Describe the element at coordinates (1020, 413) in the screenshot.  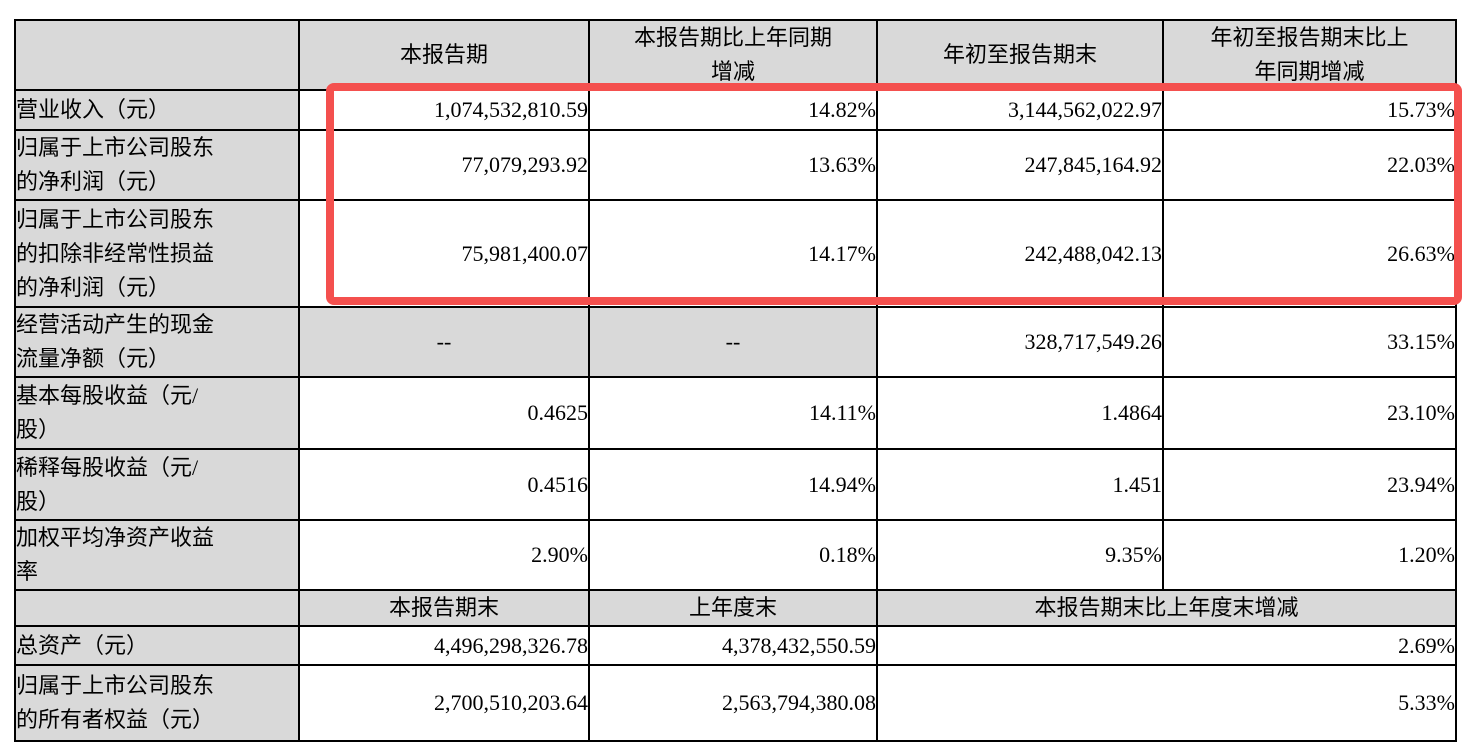
I see `value-cell: 1.4864` at that location.